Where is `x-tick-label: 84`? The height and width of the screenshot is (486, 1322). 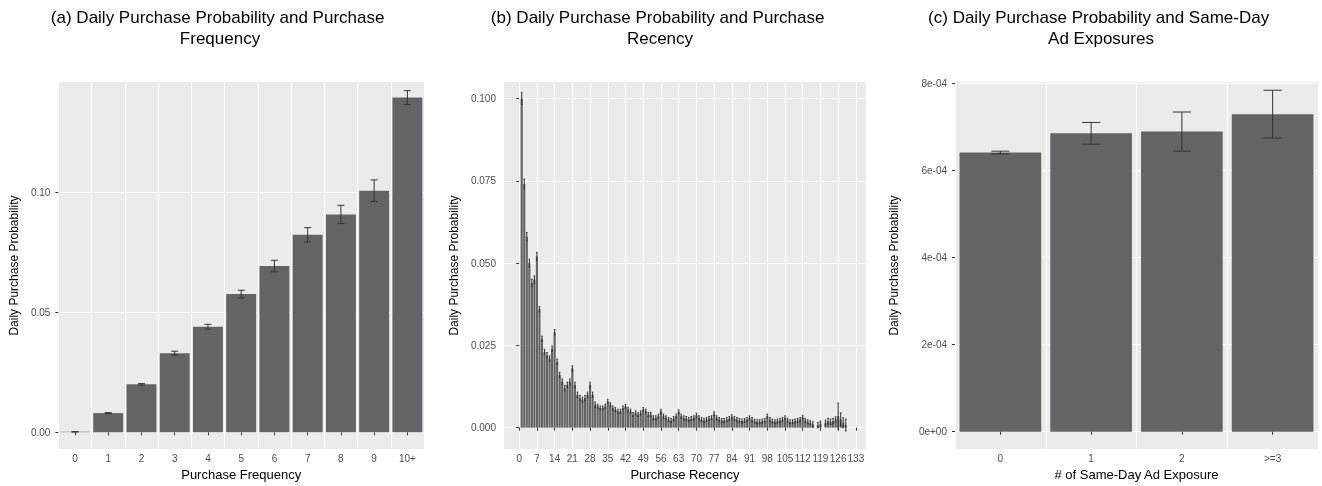 x-tick-label: 84 is located at coordinates (732, 458).